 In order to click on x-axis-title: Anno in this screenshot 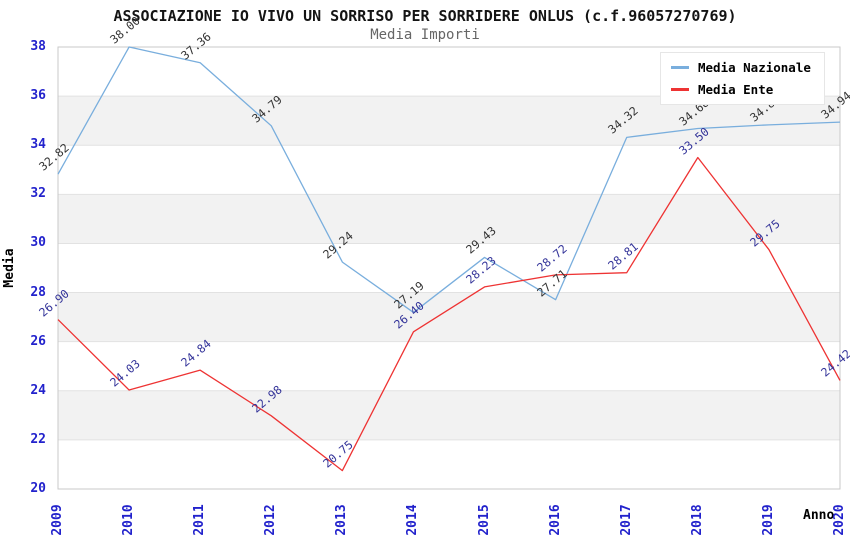, I will do `click(819, 515)`.